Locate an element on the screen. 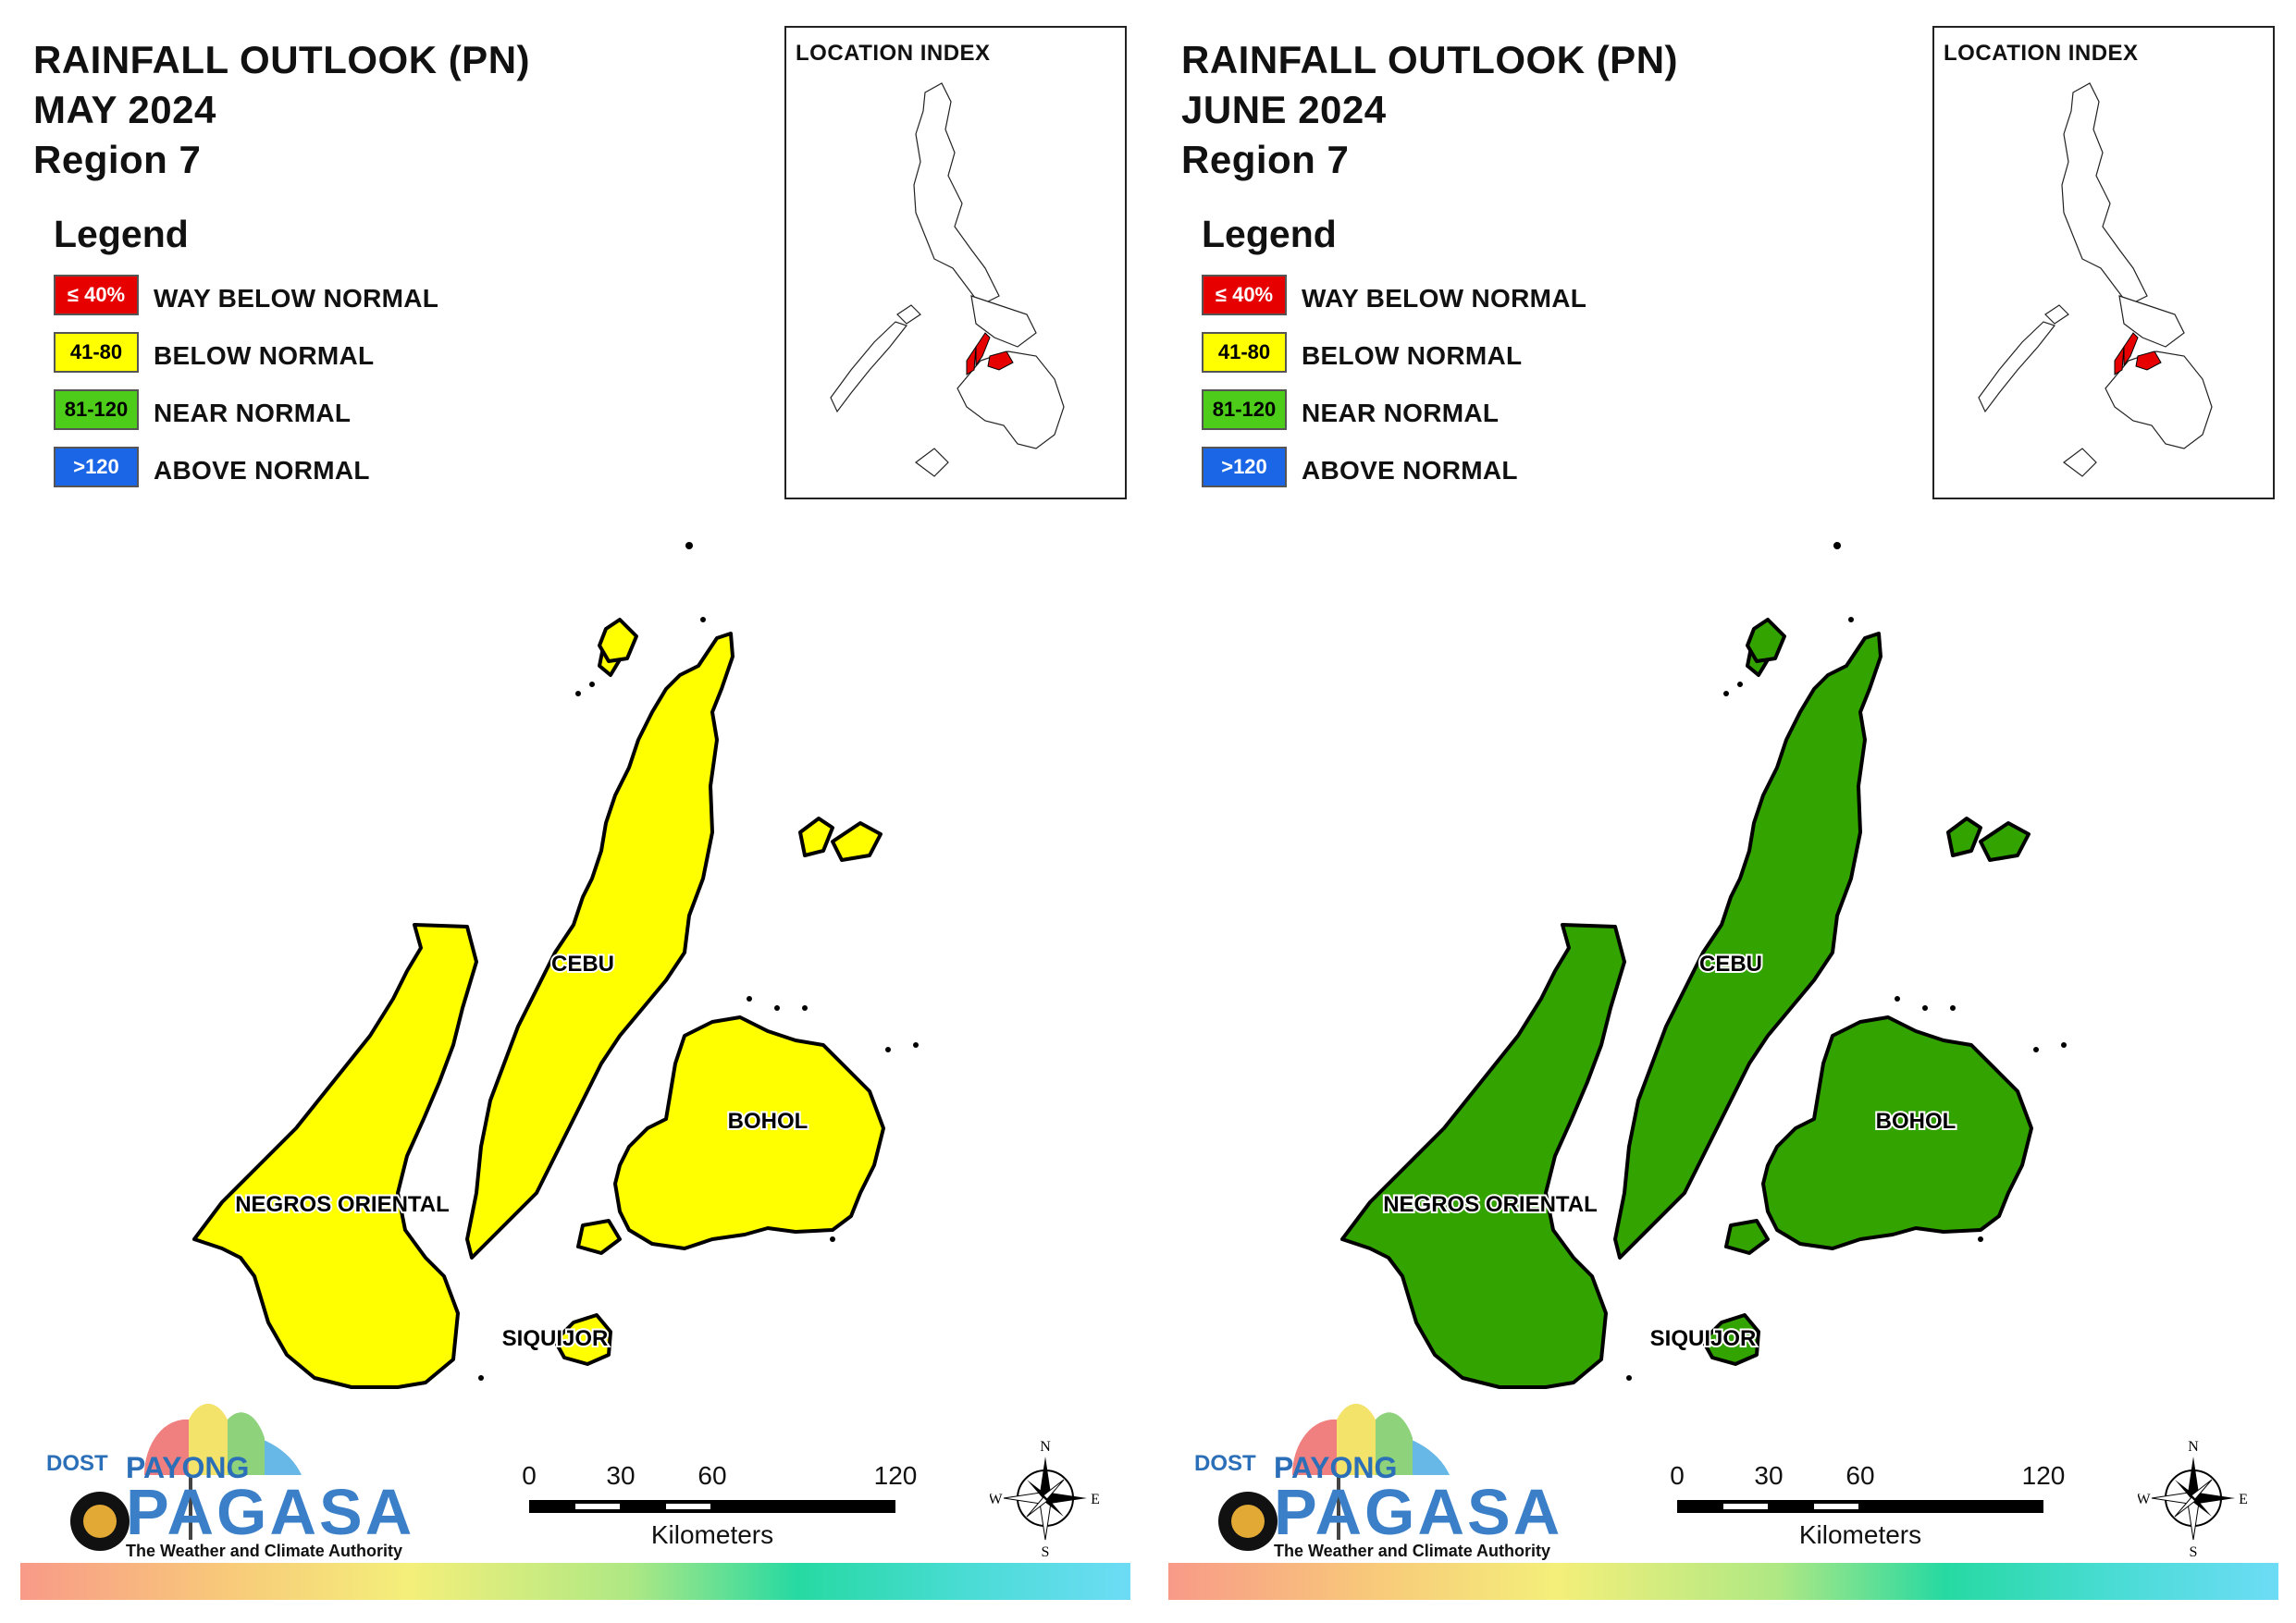 This screenshot has height=1623, width=2296. province-cebu is located at coordinates (1747, 946).